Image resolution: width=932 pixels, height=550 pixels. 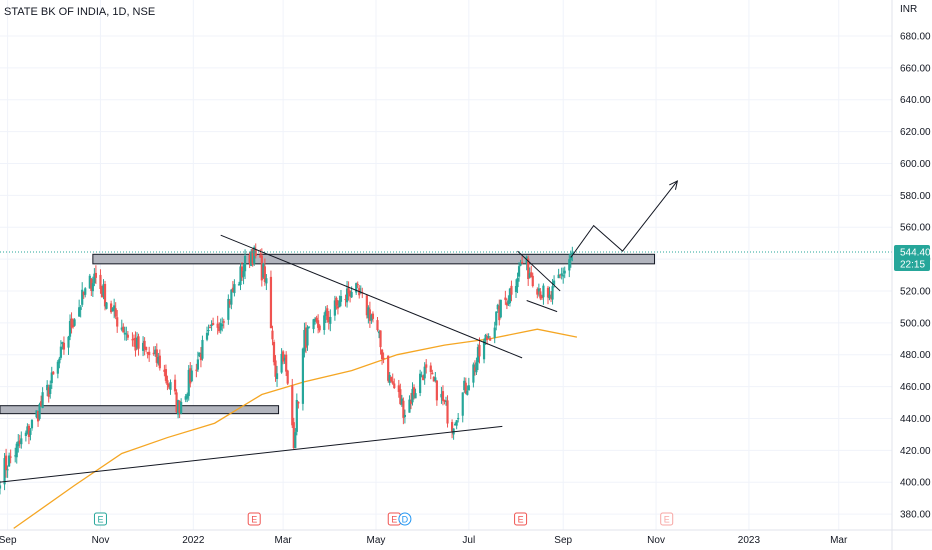 I want to click on price-tick-label: 440.00, so click(x=915, y=419).